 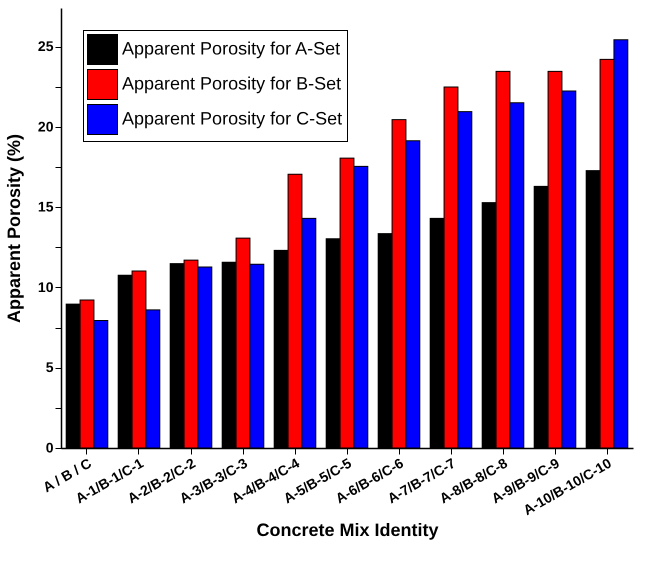 I want to click on y-axis-title: Apparent Porosity (%), so click(x=14, y=229).